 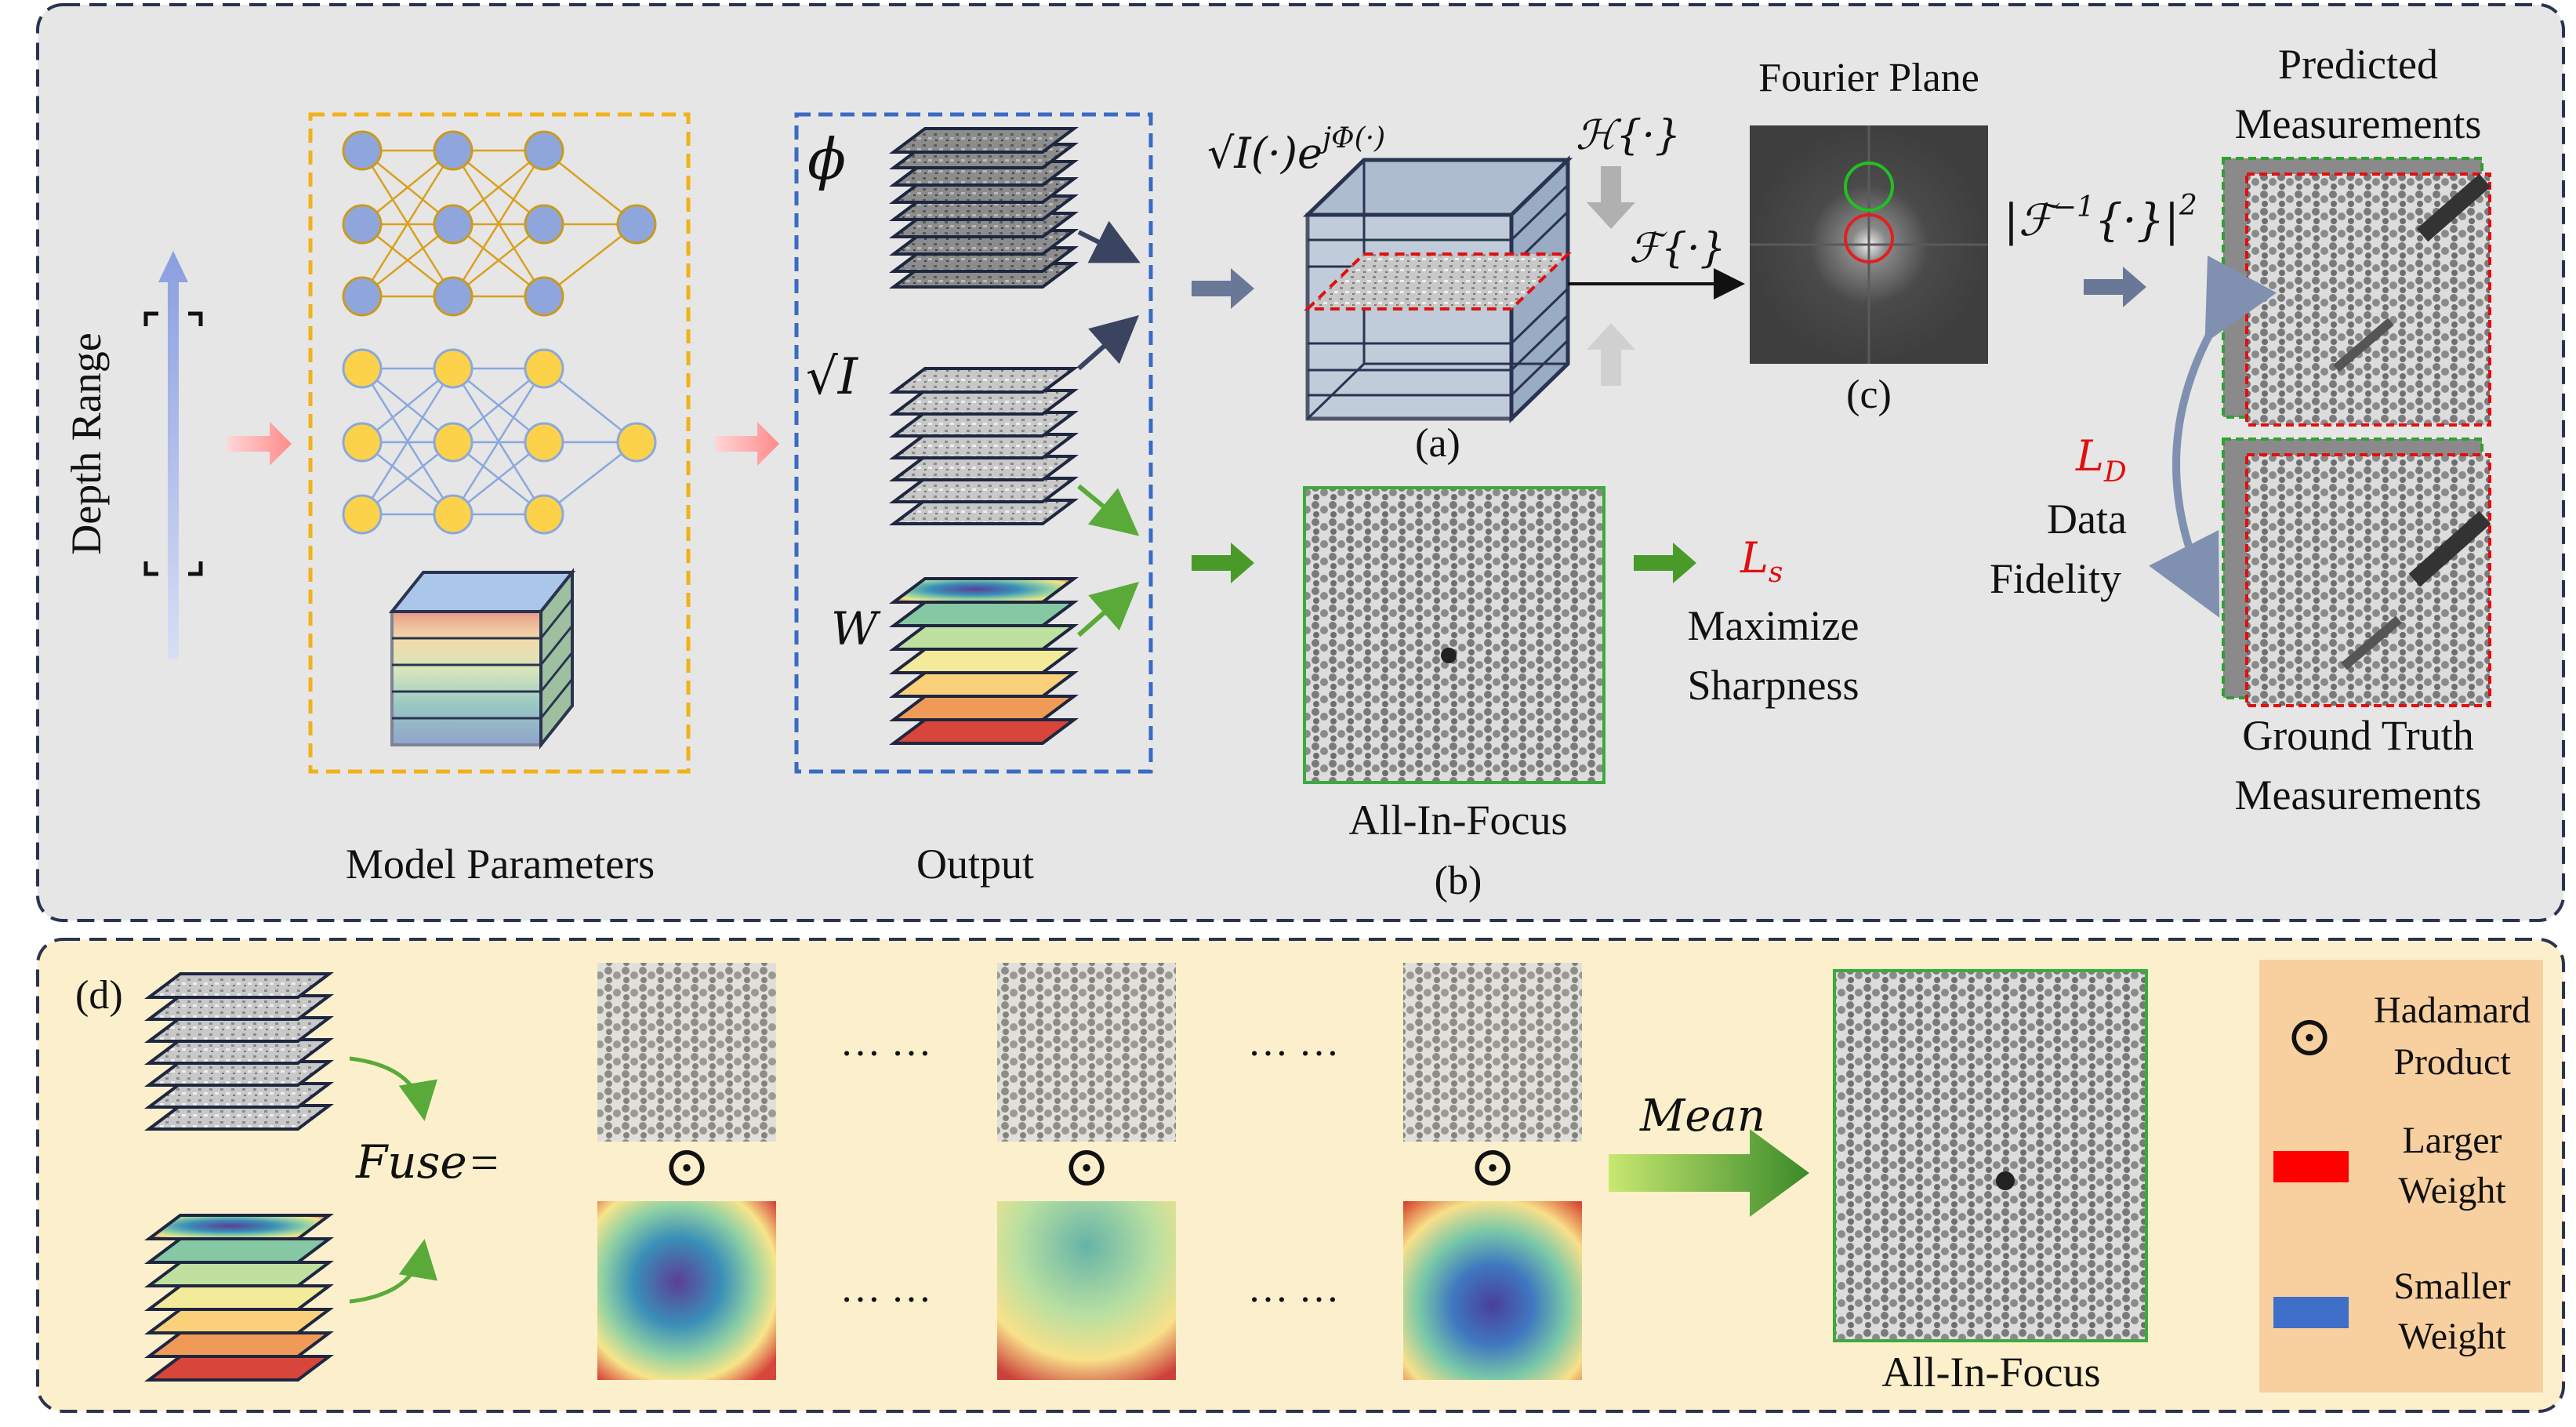 I want to click on fuse-weight-stack, so click(x=239, y=1298).